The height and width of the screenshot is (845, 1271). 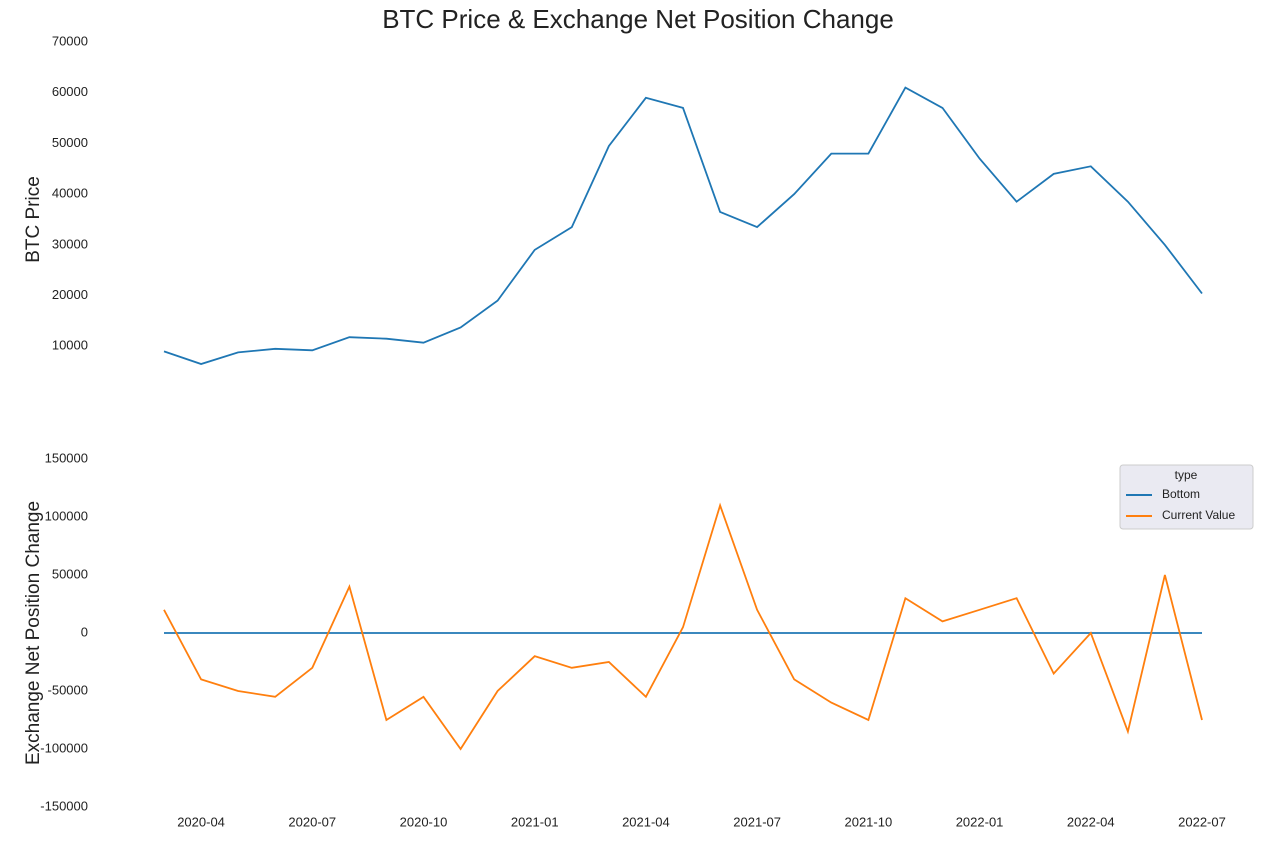 I want to click on x-tick-label: 2020-10, so click(x=424, y=821).